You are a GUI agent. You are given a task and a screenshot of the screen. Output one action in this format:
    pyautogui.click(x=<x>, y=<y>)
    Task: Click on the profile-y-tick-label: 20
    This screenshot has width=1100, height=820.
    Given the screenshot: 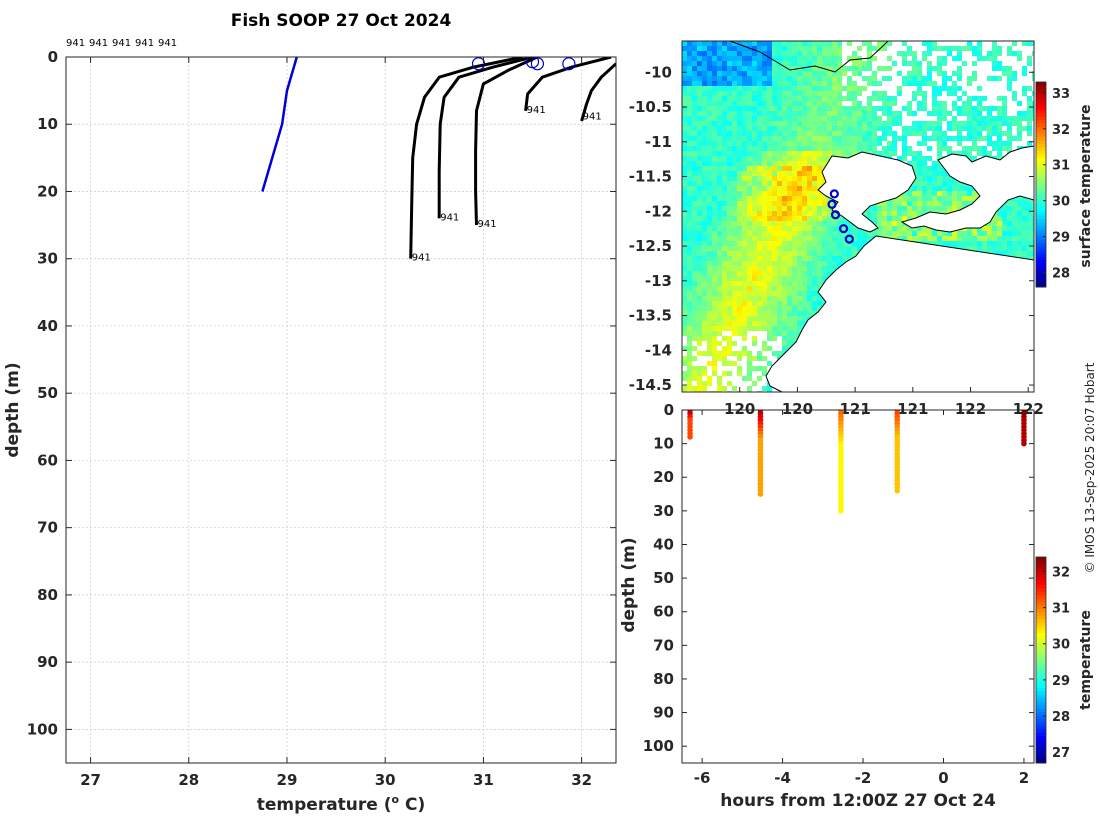 What is the action you would take?
    pyautogui.click(x=47, y=191)
    